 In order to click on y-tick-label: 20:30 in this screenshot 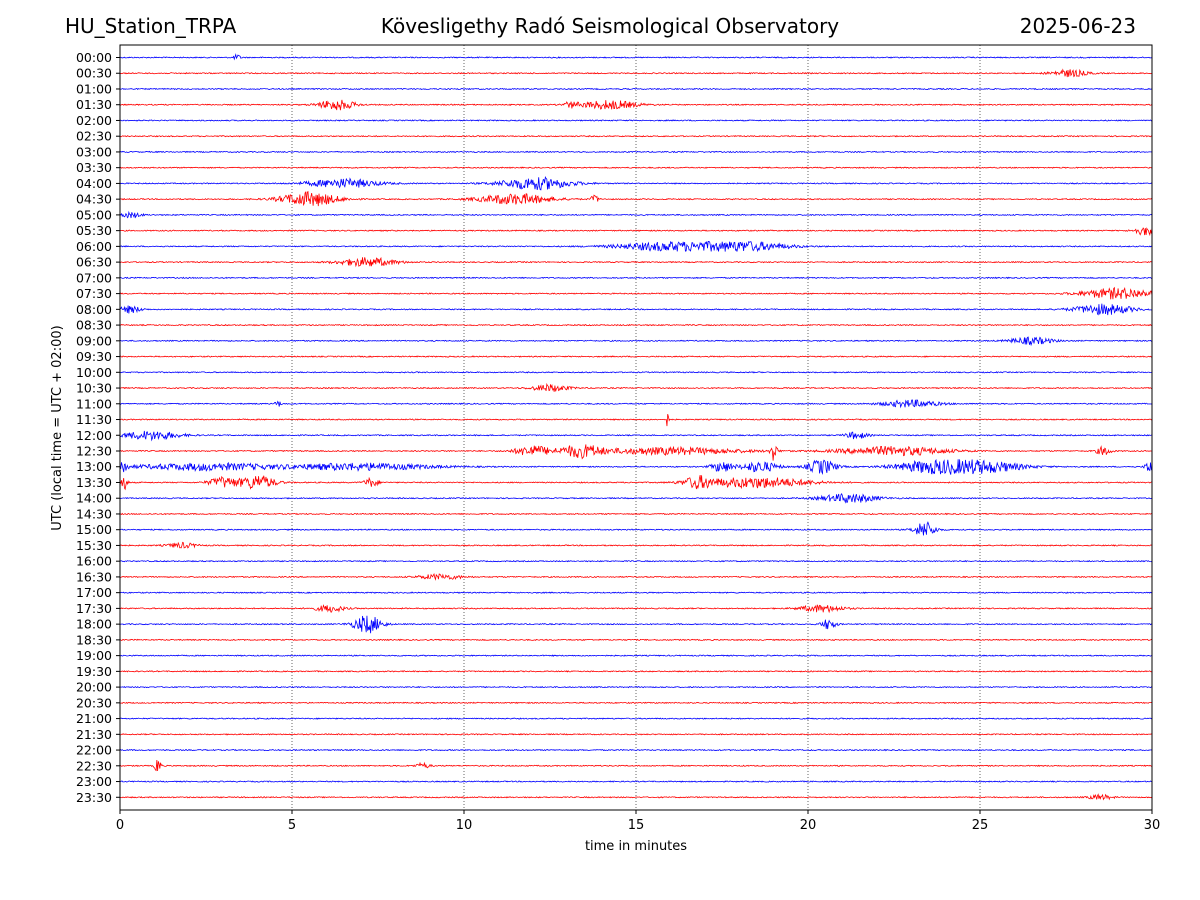, I will do `click(94, 702)`.